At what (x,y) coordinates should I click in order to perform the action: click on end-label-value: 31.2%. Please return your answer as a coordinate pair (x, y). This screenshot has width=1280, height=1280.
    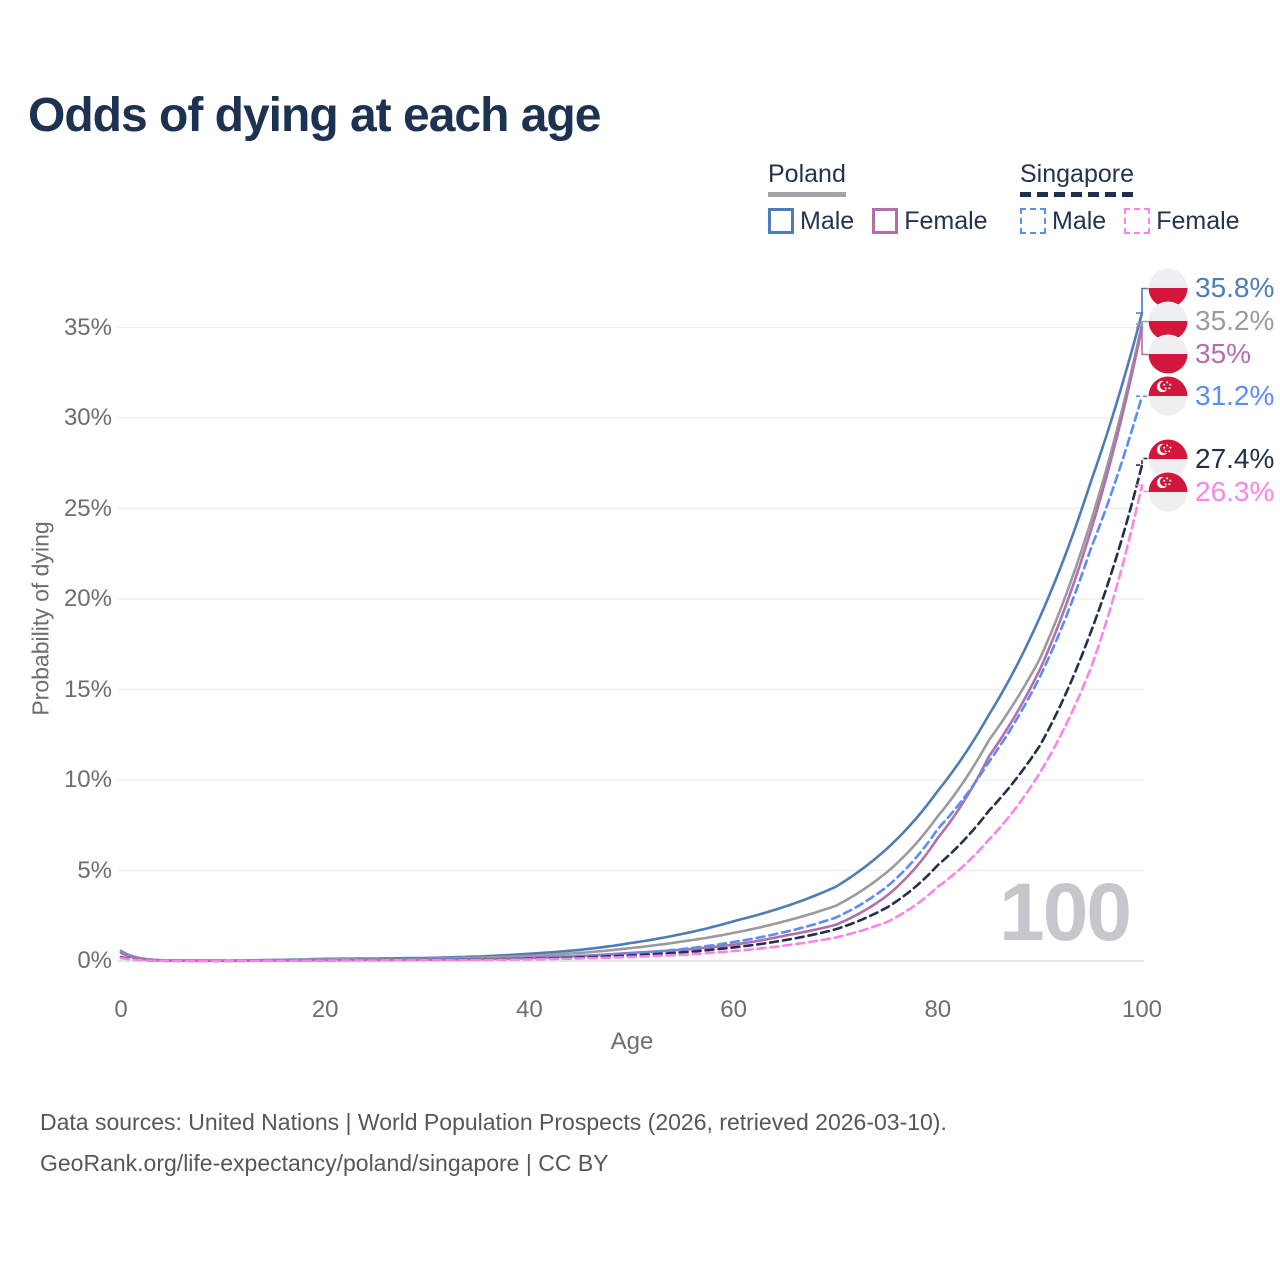
    Looking at the image, I should click on (1235, 396).